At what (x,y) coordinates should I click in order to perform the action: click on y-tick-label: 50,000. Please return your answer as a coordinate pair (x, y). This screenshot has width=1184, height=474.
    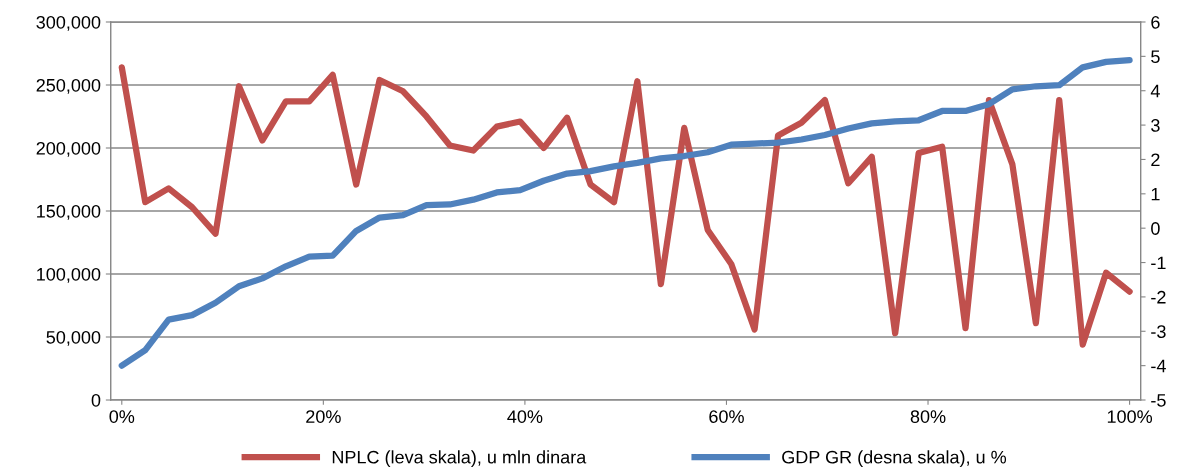
    Looking at the image, I should click on (73, 338).